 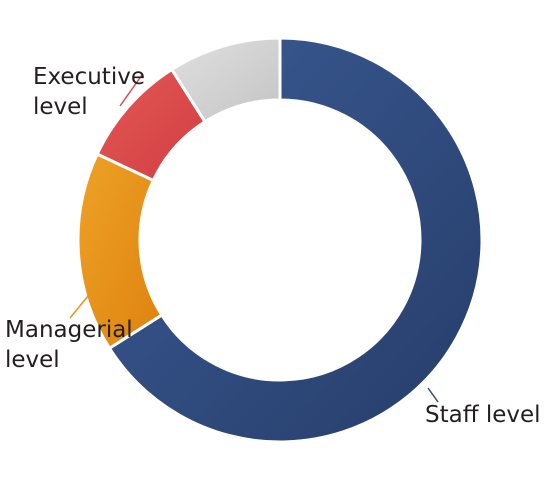 I want to click on label-line: Managerial, so click(x=69, y=330).